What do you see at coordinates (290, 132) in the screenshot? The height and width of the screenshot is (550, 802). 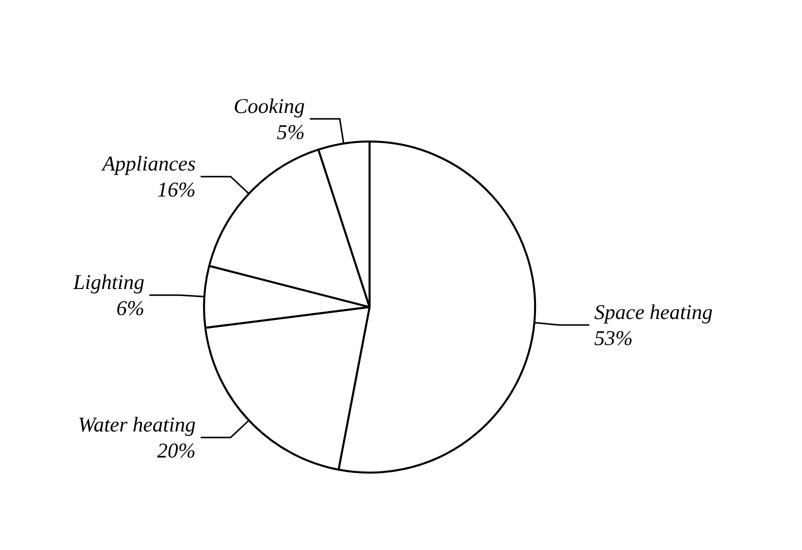 I see `data-label: 5%` at bounding box center [290, 132].